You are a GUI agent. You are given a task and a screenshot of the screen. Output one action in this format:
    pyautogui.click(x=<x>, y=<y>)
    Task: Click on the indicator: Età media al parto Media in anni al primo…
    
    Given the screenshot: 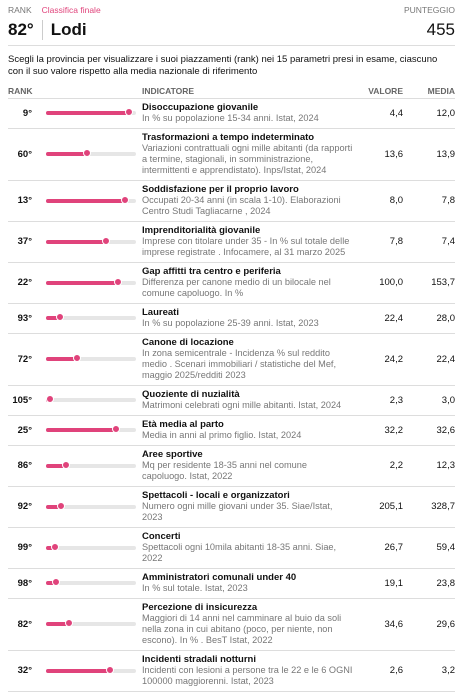 What is the action you would take?
    pyautogui.click(x=248, y=430)
    